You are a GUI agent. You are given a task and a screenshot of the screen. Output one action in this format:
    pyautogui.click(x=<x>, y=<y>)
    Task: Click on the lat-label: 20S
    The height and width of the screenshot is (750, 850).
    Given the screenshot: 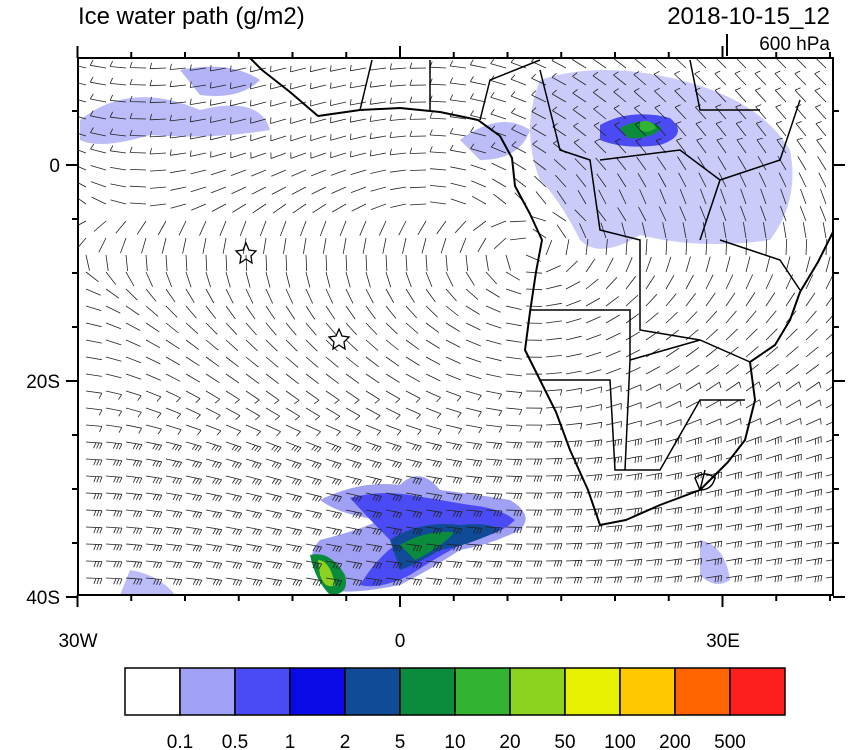 What is the action you would take?
    pyautogui.click(x=43, y=382)
    